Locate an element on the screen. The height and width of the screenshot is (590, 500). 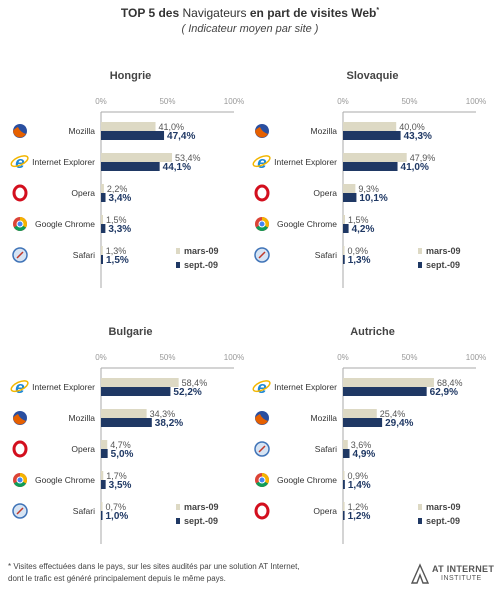
firefox-icon is located at coordinates (20, 418).